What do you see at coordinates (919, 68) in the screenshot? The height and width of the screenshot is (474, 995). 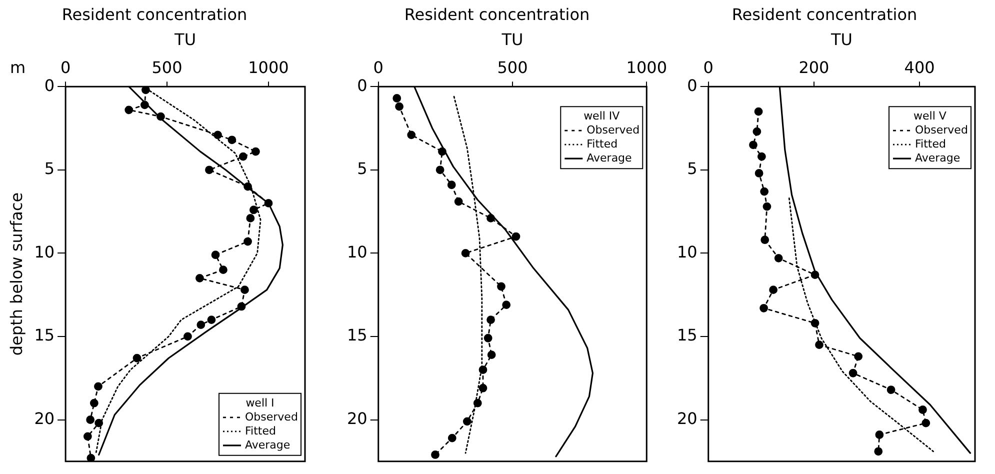 I see `x-tick-label: 400` at bounding box center [919, 68].